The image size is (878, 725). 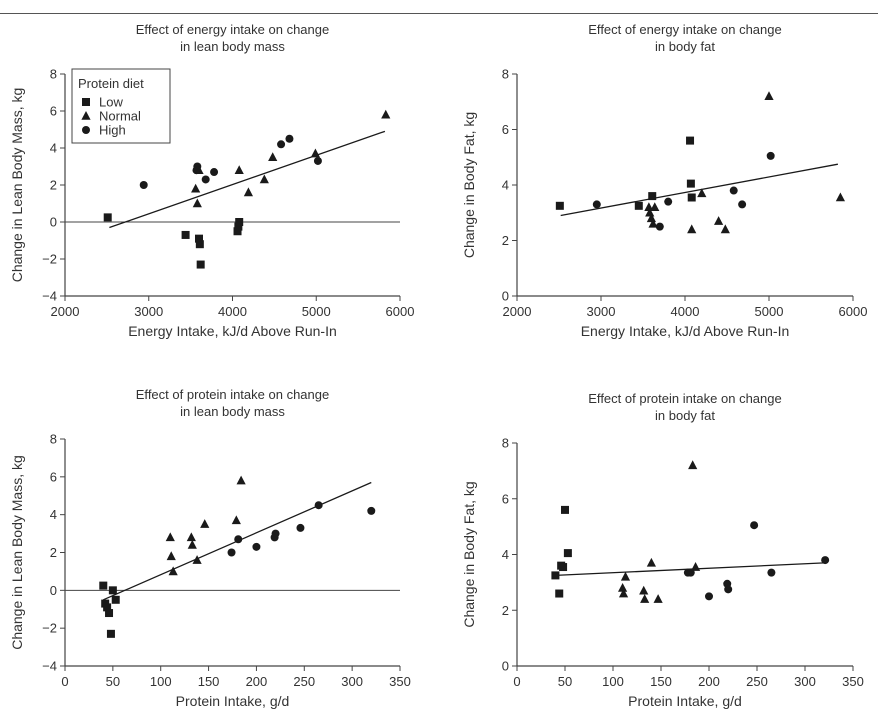 What do you see at coordinates (659, 531) in the screenshot?
I see `chart-3-series-normal` at bounding box center [659, 531].